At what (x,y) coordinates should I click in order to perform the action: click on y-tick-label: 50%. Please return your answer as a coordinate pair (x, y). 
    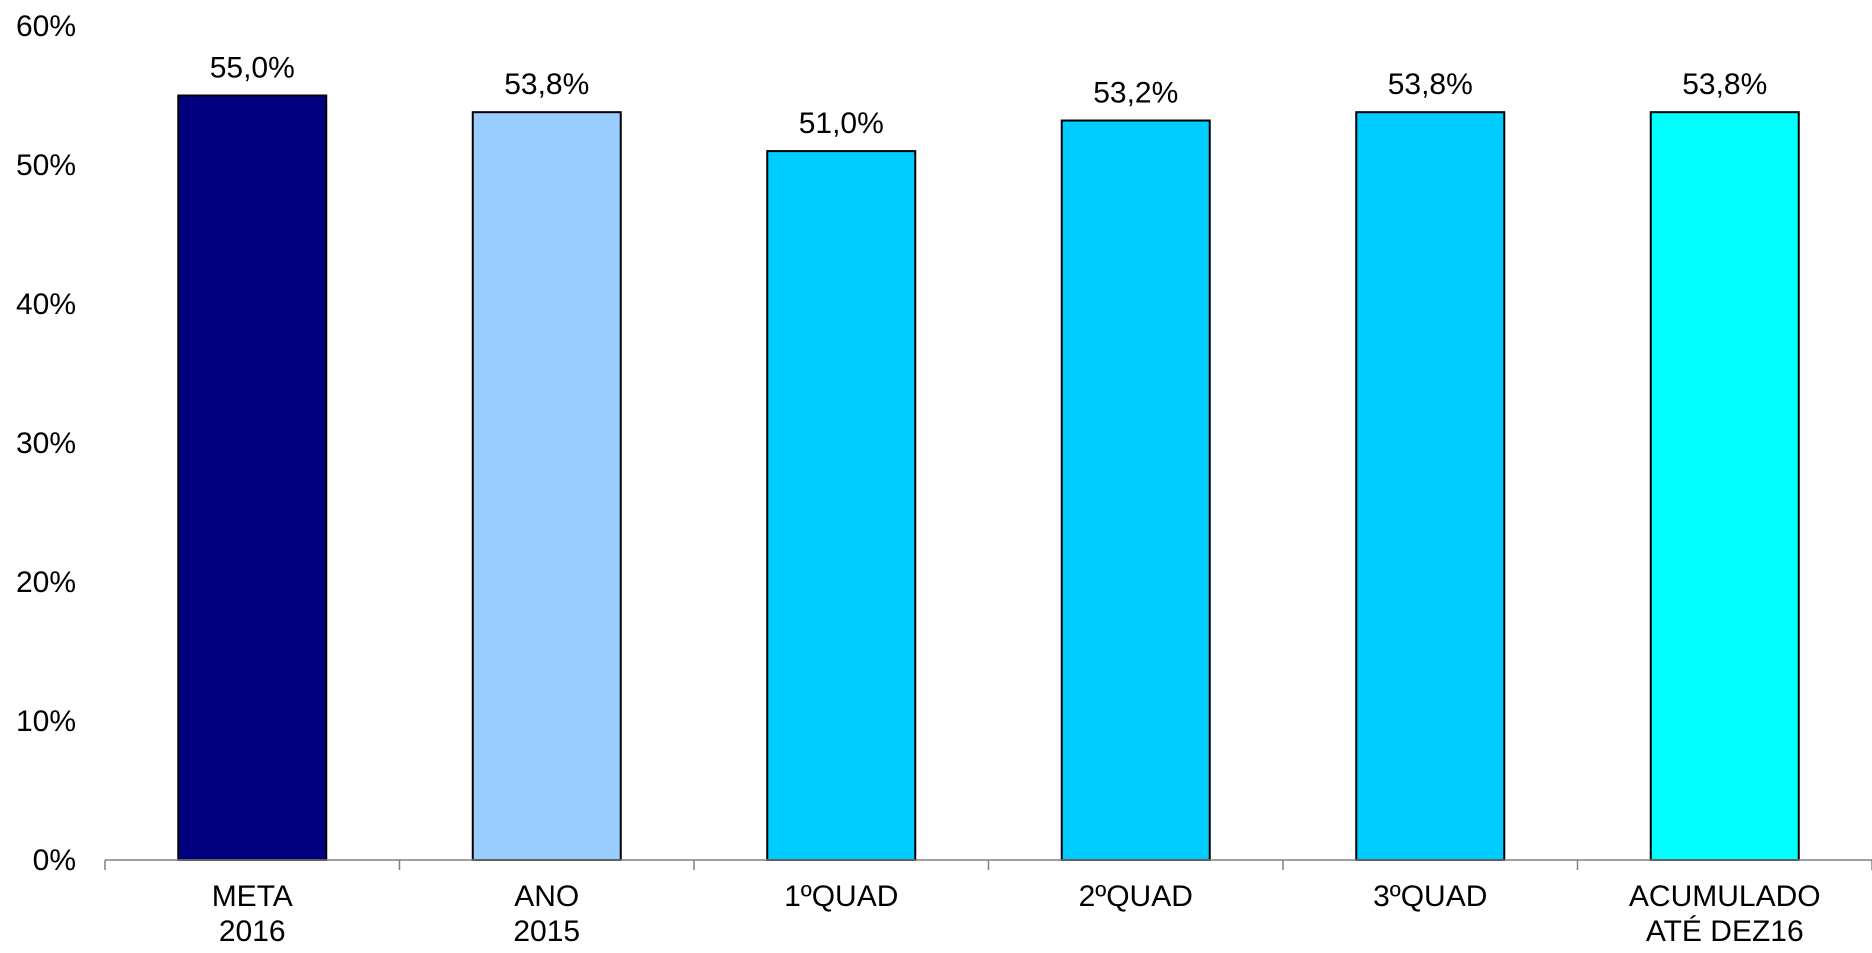
    Looking at the image, I should click on (46, 165).